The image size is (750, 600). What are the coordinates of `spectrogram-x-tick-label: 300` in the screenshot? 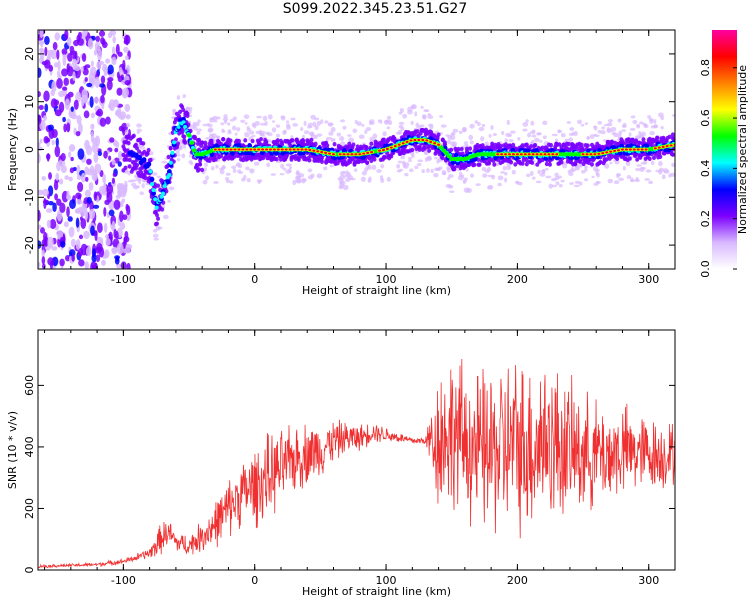 It's located at (648, 279).